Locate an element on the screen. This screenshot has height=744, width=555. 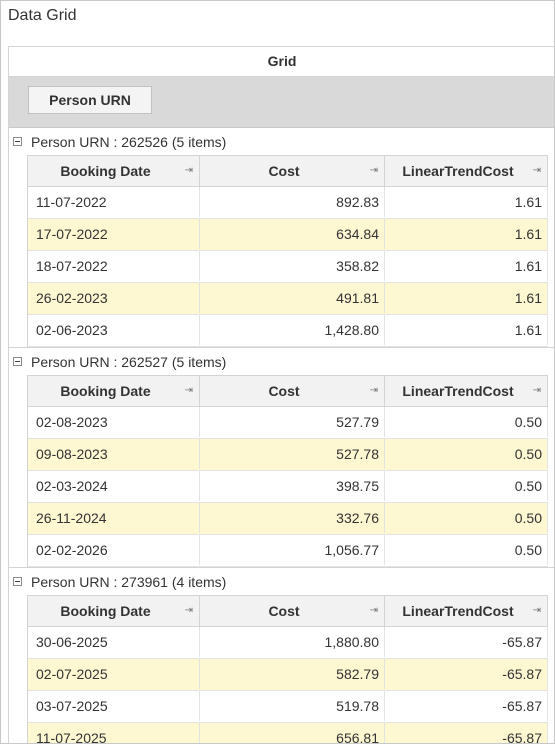
group-by-chip-person-urn: Person URN is located at coordinates (90, 100).